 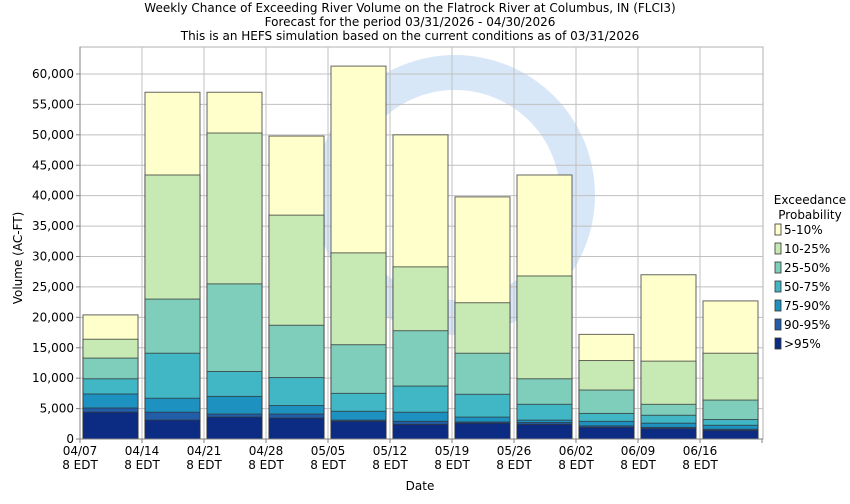 What do you see at coordinates (53, 348) in the screenshot?
I see `y-tick-label: 15,000` at bounding box center [53, 348].